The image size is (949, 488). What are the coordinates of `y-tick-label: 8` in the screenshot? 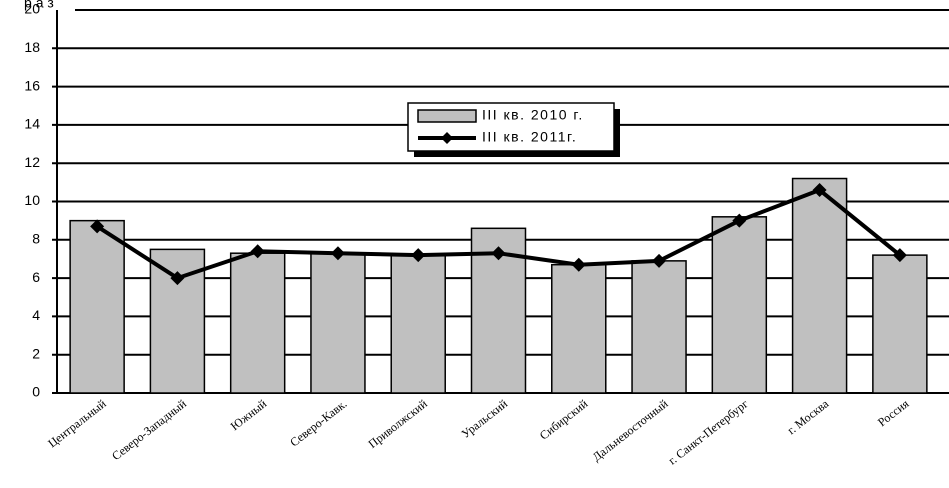 It's located at (36, 239).